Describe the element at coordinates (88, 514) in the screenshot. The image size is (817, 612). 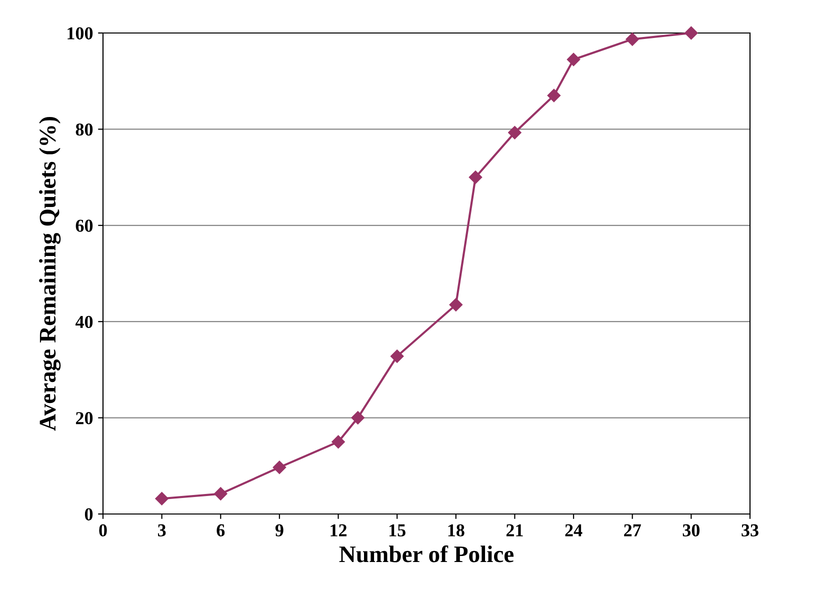
I see `y-tick-label: 0` at that location.